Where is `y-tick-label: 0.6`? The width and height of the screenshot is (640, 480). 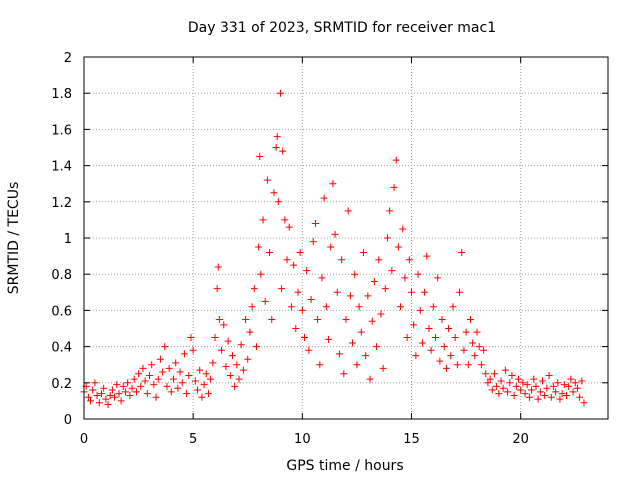
y-tick-label: 0.6 is located at coordinates (61, 311).